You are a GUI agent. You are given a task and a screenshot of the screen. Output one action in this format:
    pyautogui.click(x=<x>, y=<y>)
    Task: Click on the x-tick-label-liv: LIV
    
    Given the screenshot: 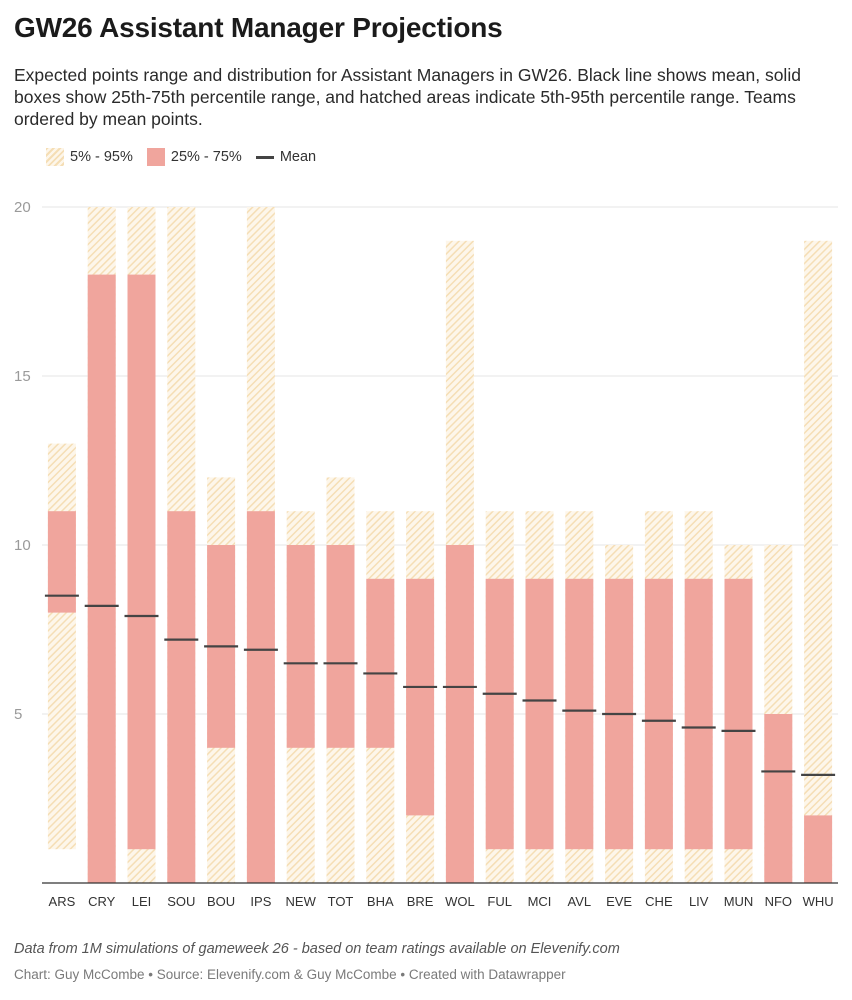 What is the action you would take?
    pyautogui.click(x=699, y=901)
    